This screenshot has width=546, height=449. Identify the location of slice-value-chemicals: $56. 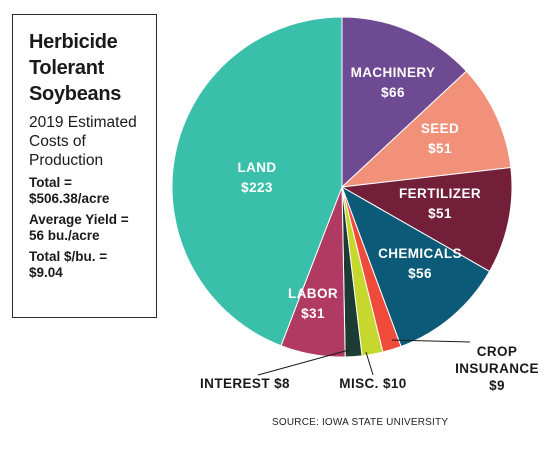
(420, 273).